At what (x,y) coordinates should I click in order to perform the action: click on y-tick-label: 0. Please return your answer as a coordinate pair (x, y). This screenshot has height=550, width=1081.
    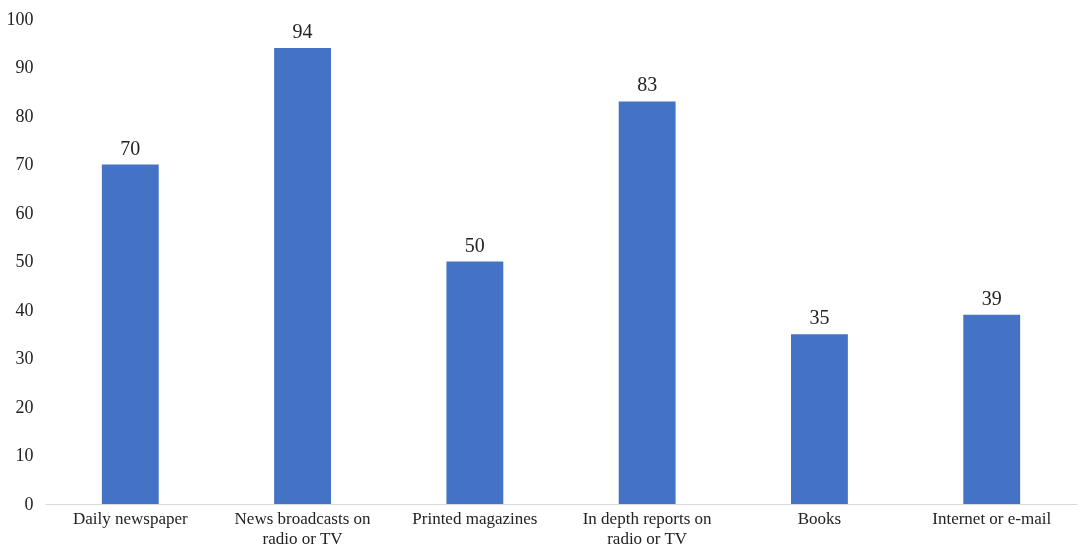
    Looking at the image, I should click on (29, 503).